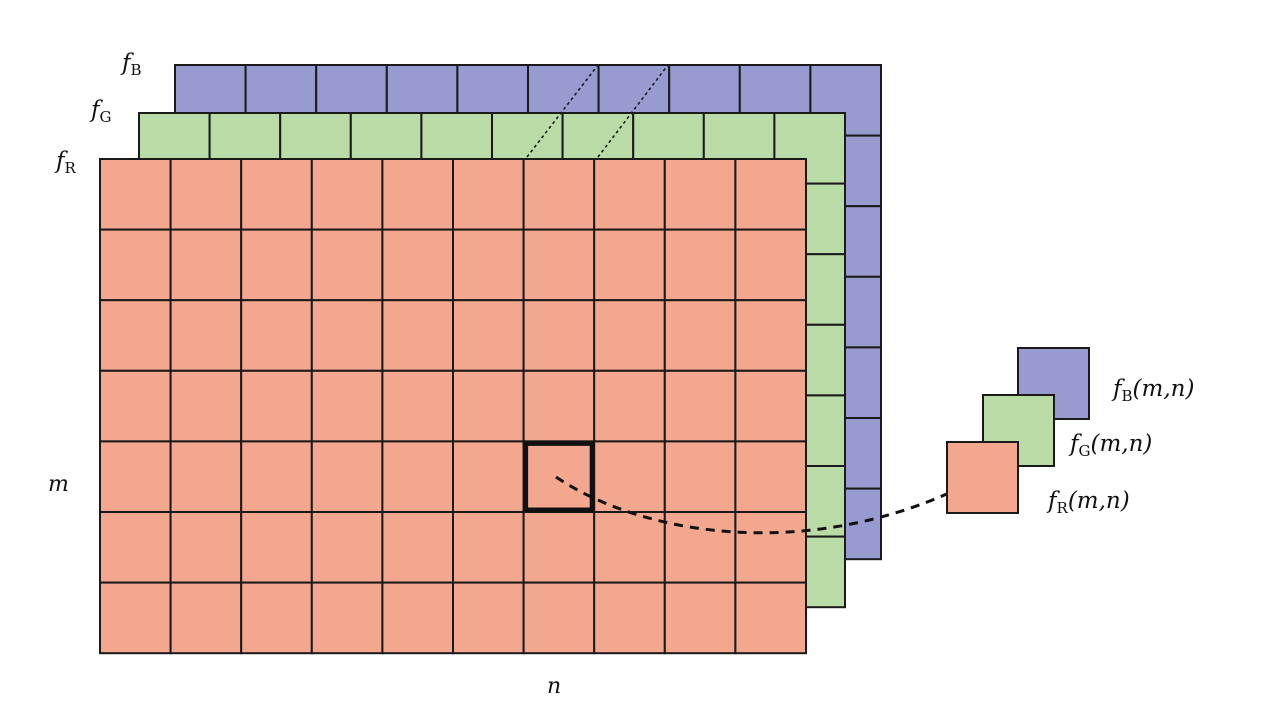 The height and width of the screenshot is (720, 1280). Describe the element at coordinates (132, 64) in the screenshot. I see `label-blue-layer: fB` at that location.